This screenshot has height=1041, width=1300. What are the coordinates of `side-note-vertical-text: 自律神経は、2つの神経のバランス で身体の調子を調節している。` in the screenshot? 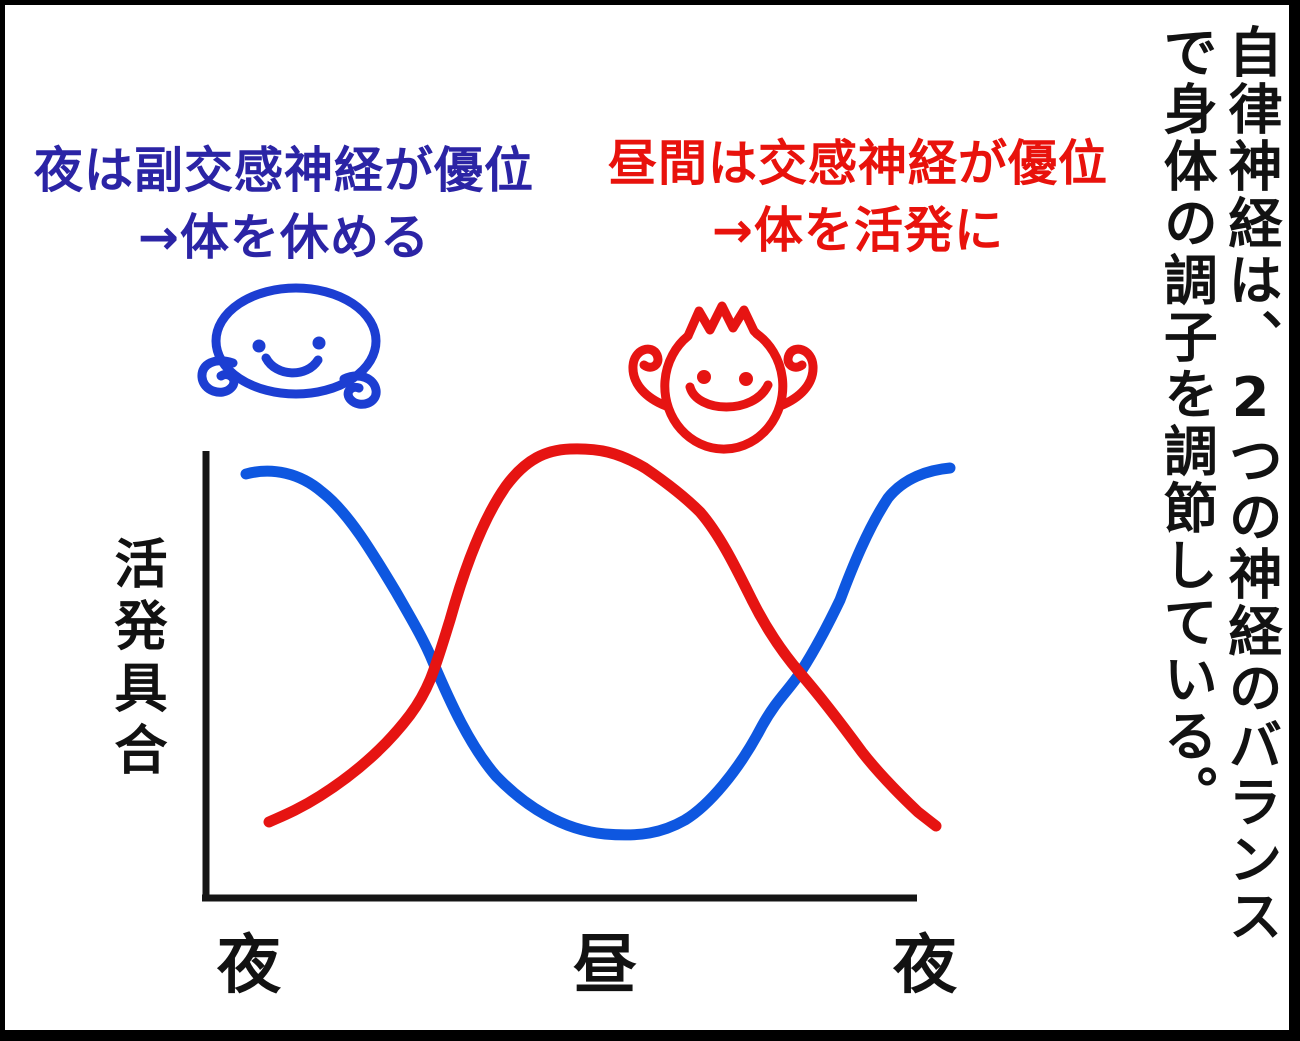 It's located at (1217, 522).